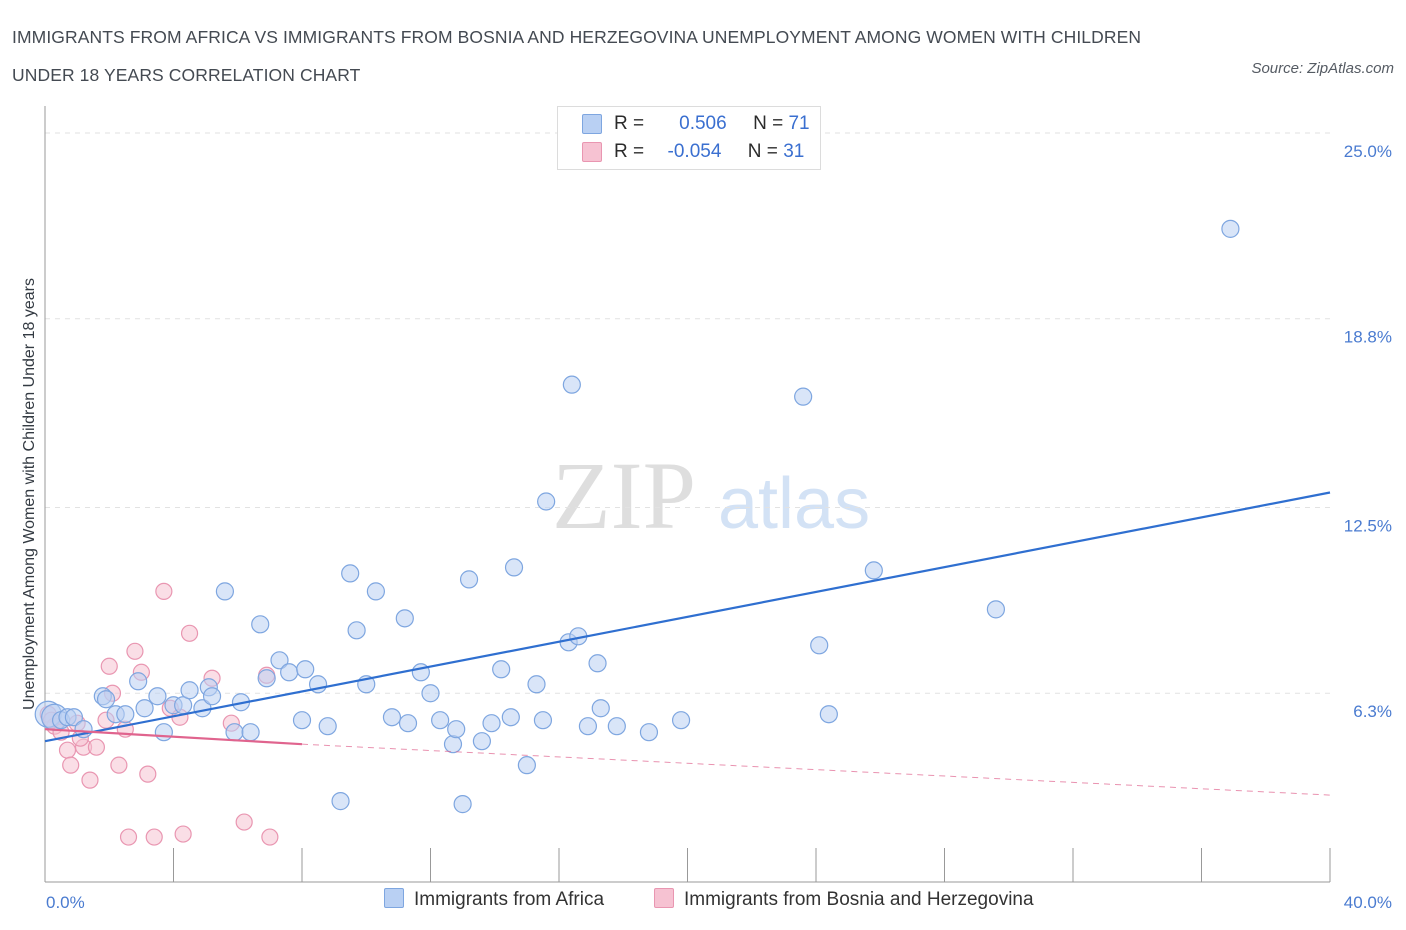  I want to click on y-tick-label: 6.3%, so click(1372, 711).